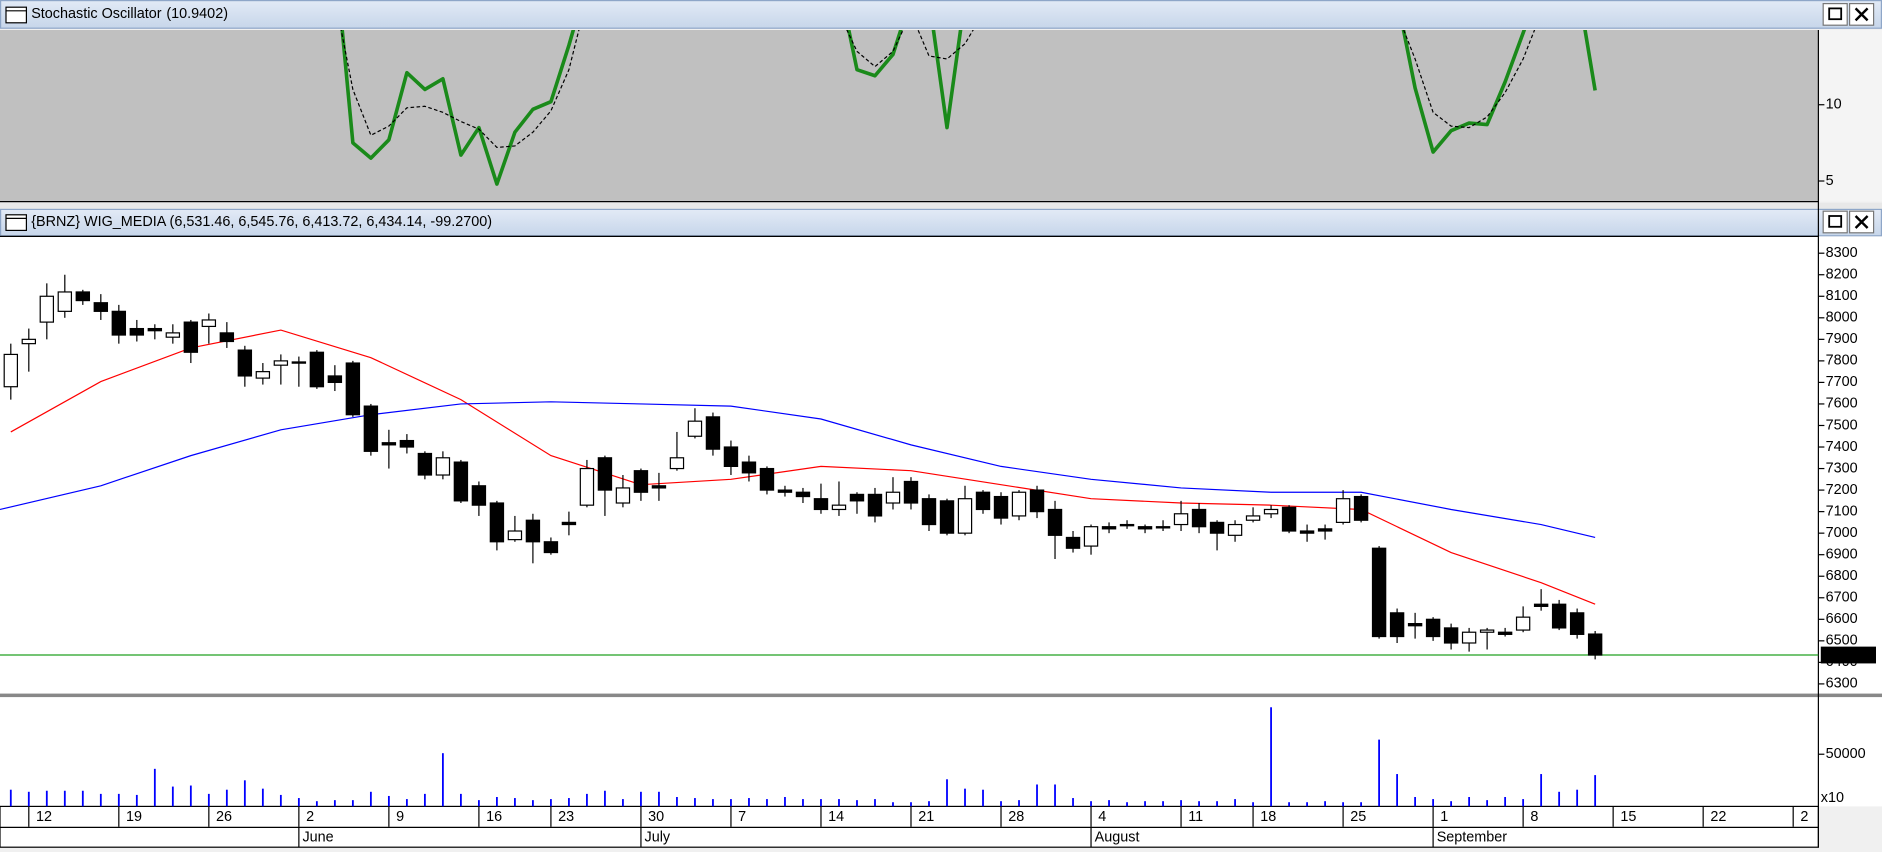 Image resolution: width=1882 pixels, height=852 pixels. I want to click on x-tick-label: 9, so click(400, 817).